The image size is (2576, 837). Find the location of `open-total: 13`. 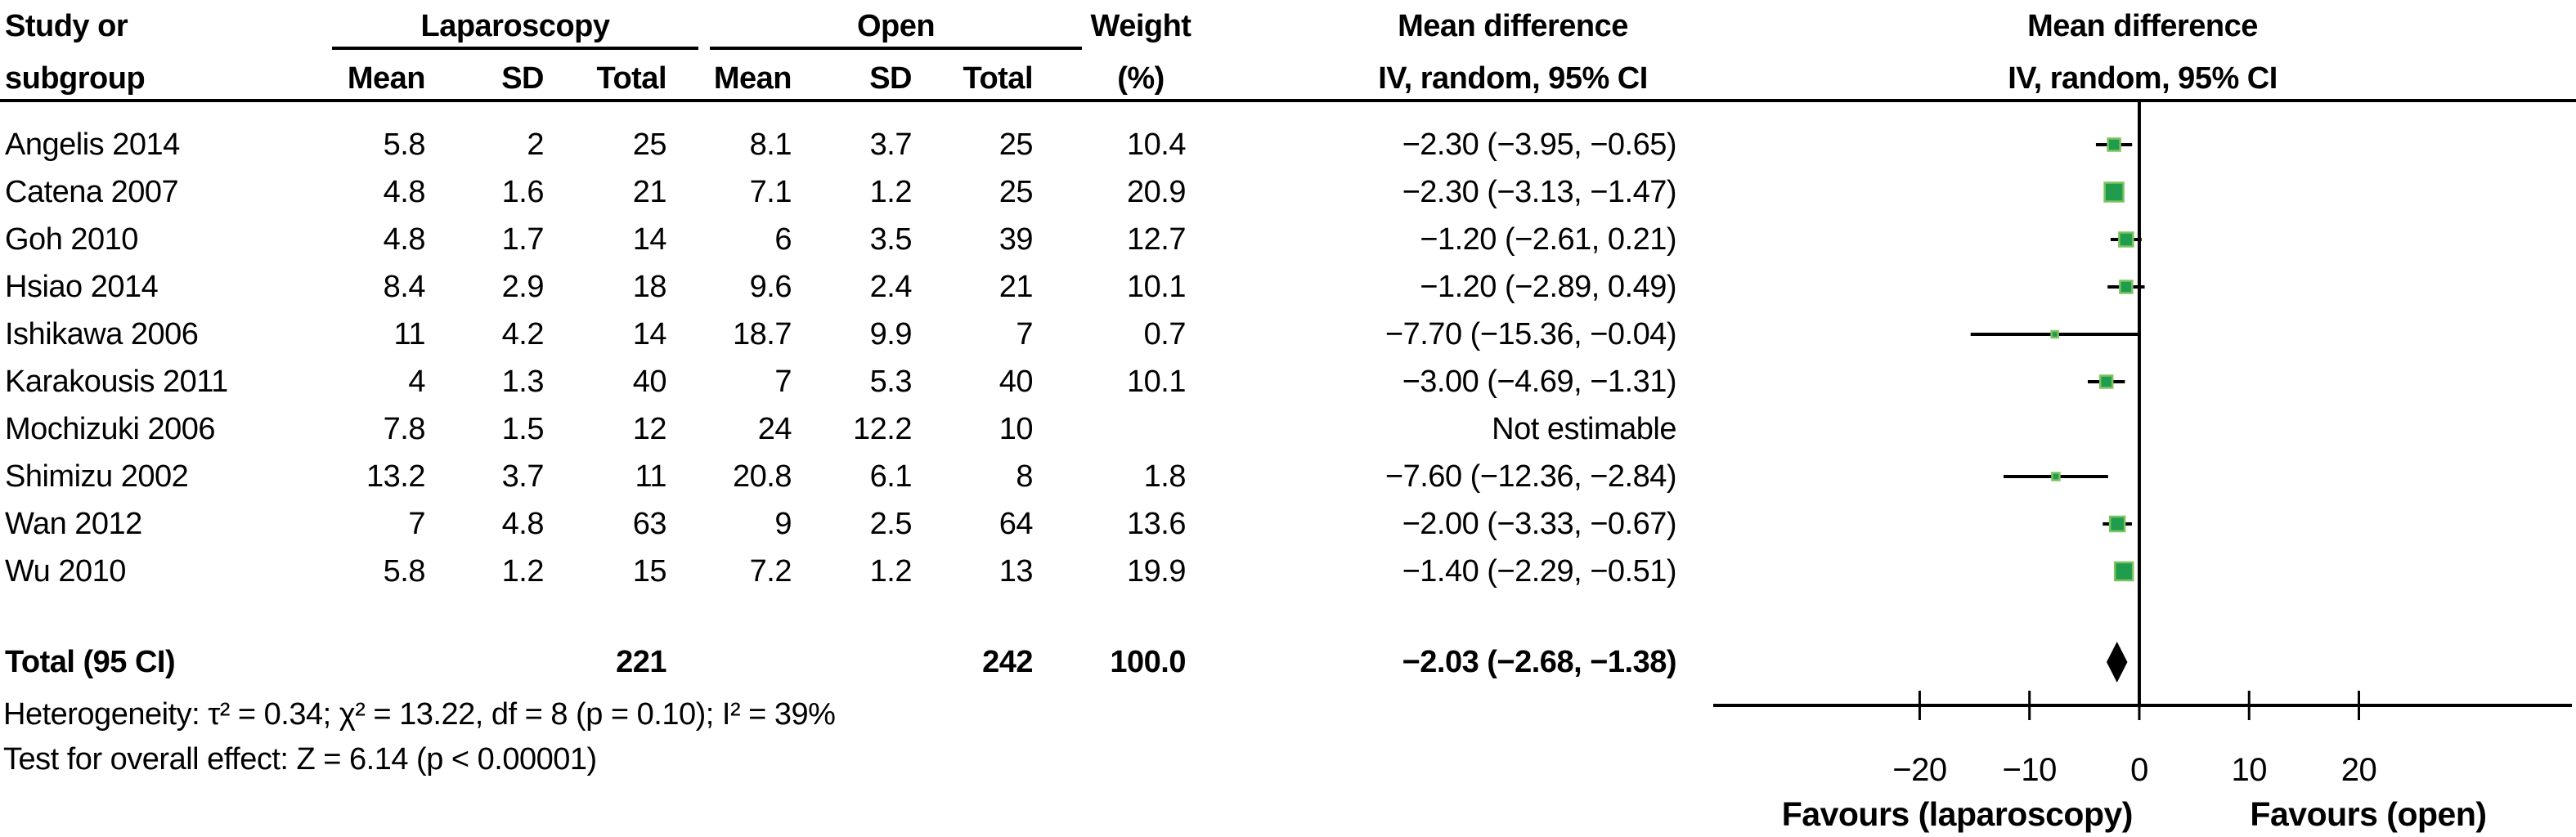

open-total: 13 is located at coordinates (1016, 571).